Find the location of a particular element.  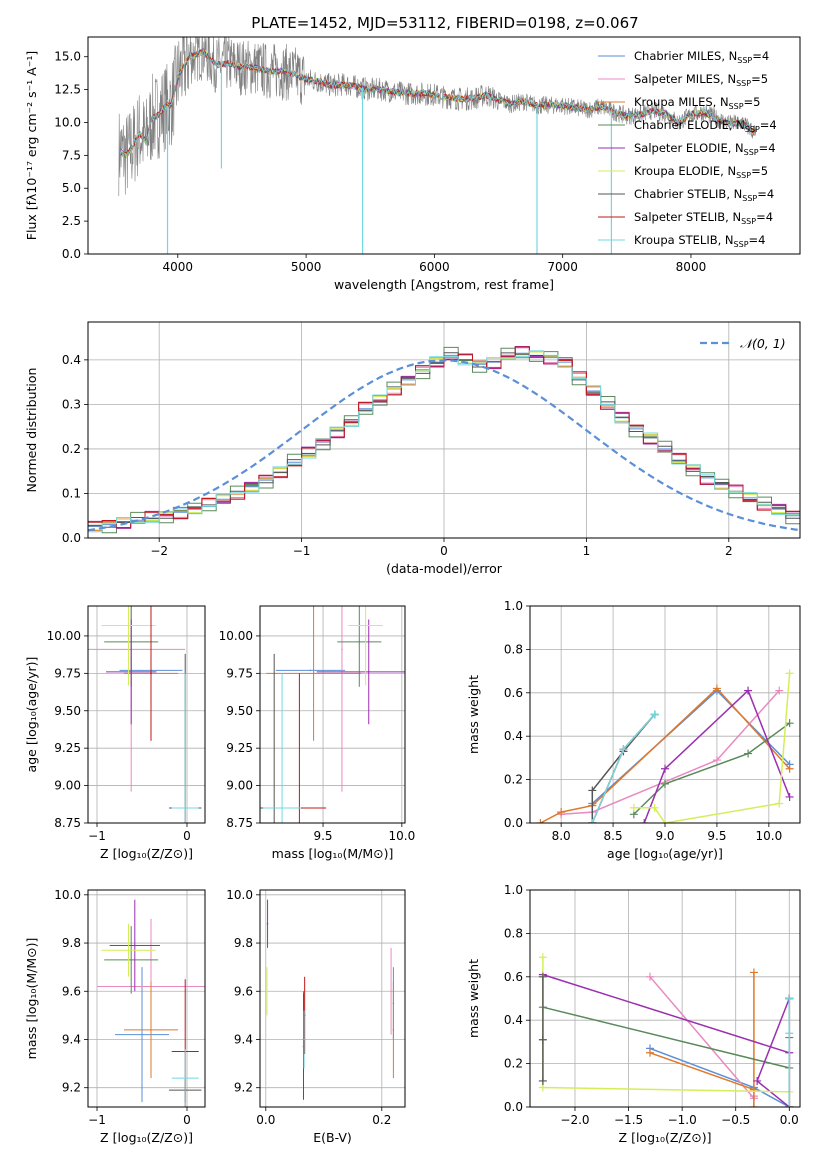

y-tick-label: 9.4 is located at coordinates (243, 1039).